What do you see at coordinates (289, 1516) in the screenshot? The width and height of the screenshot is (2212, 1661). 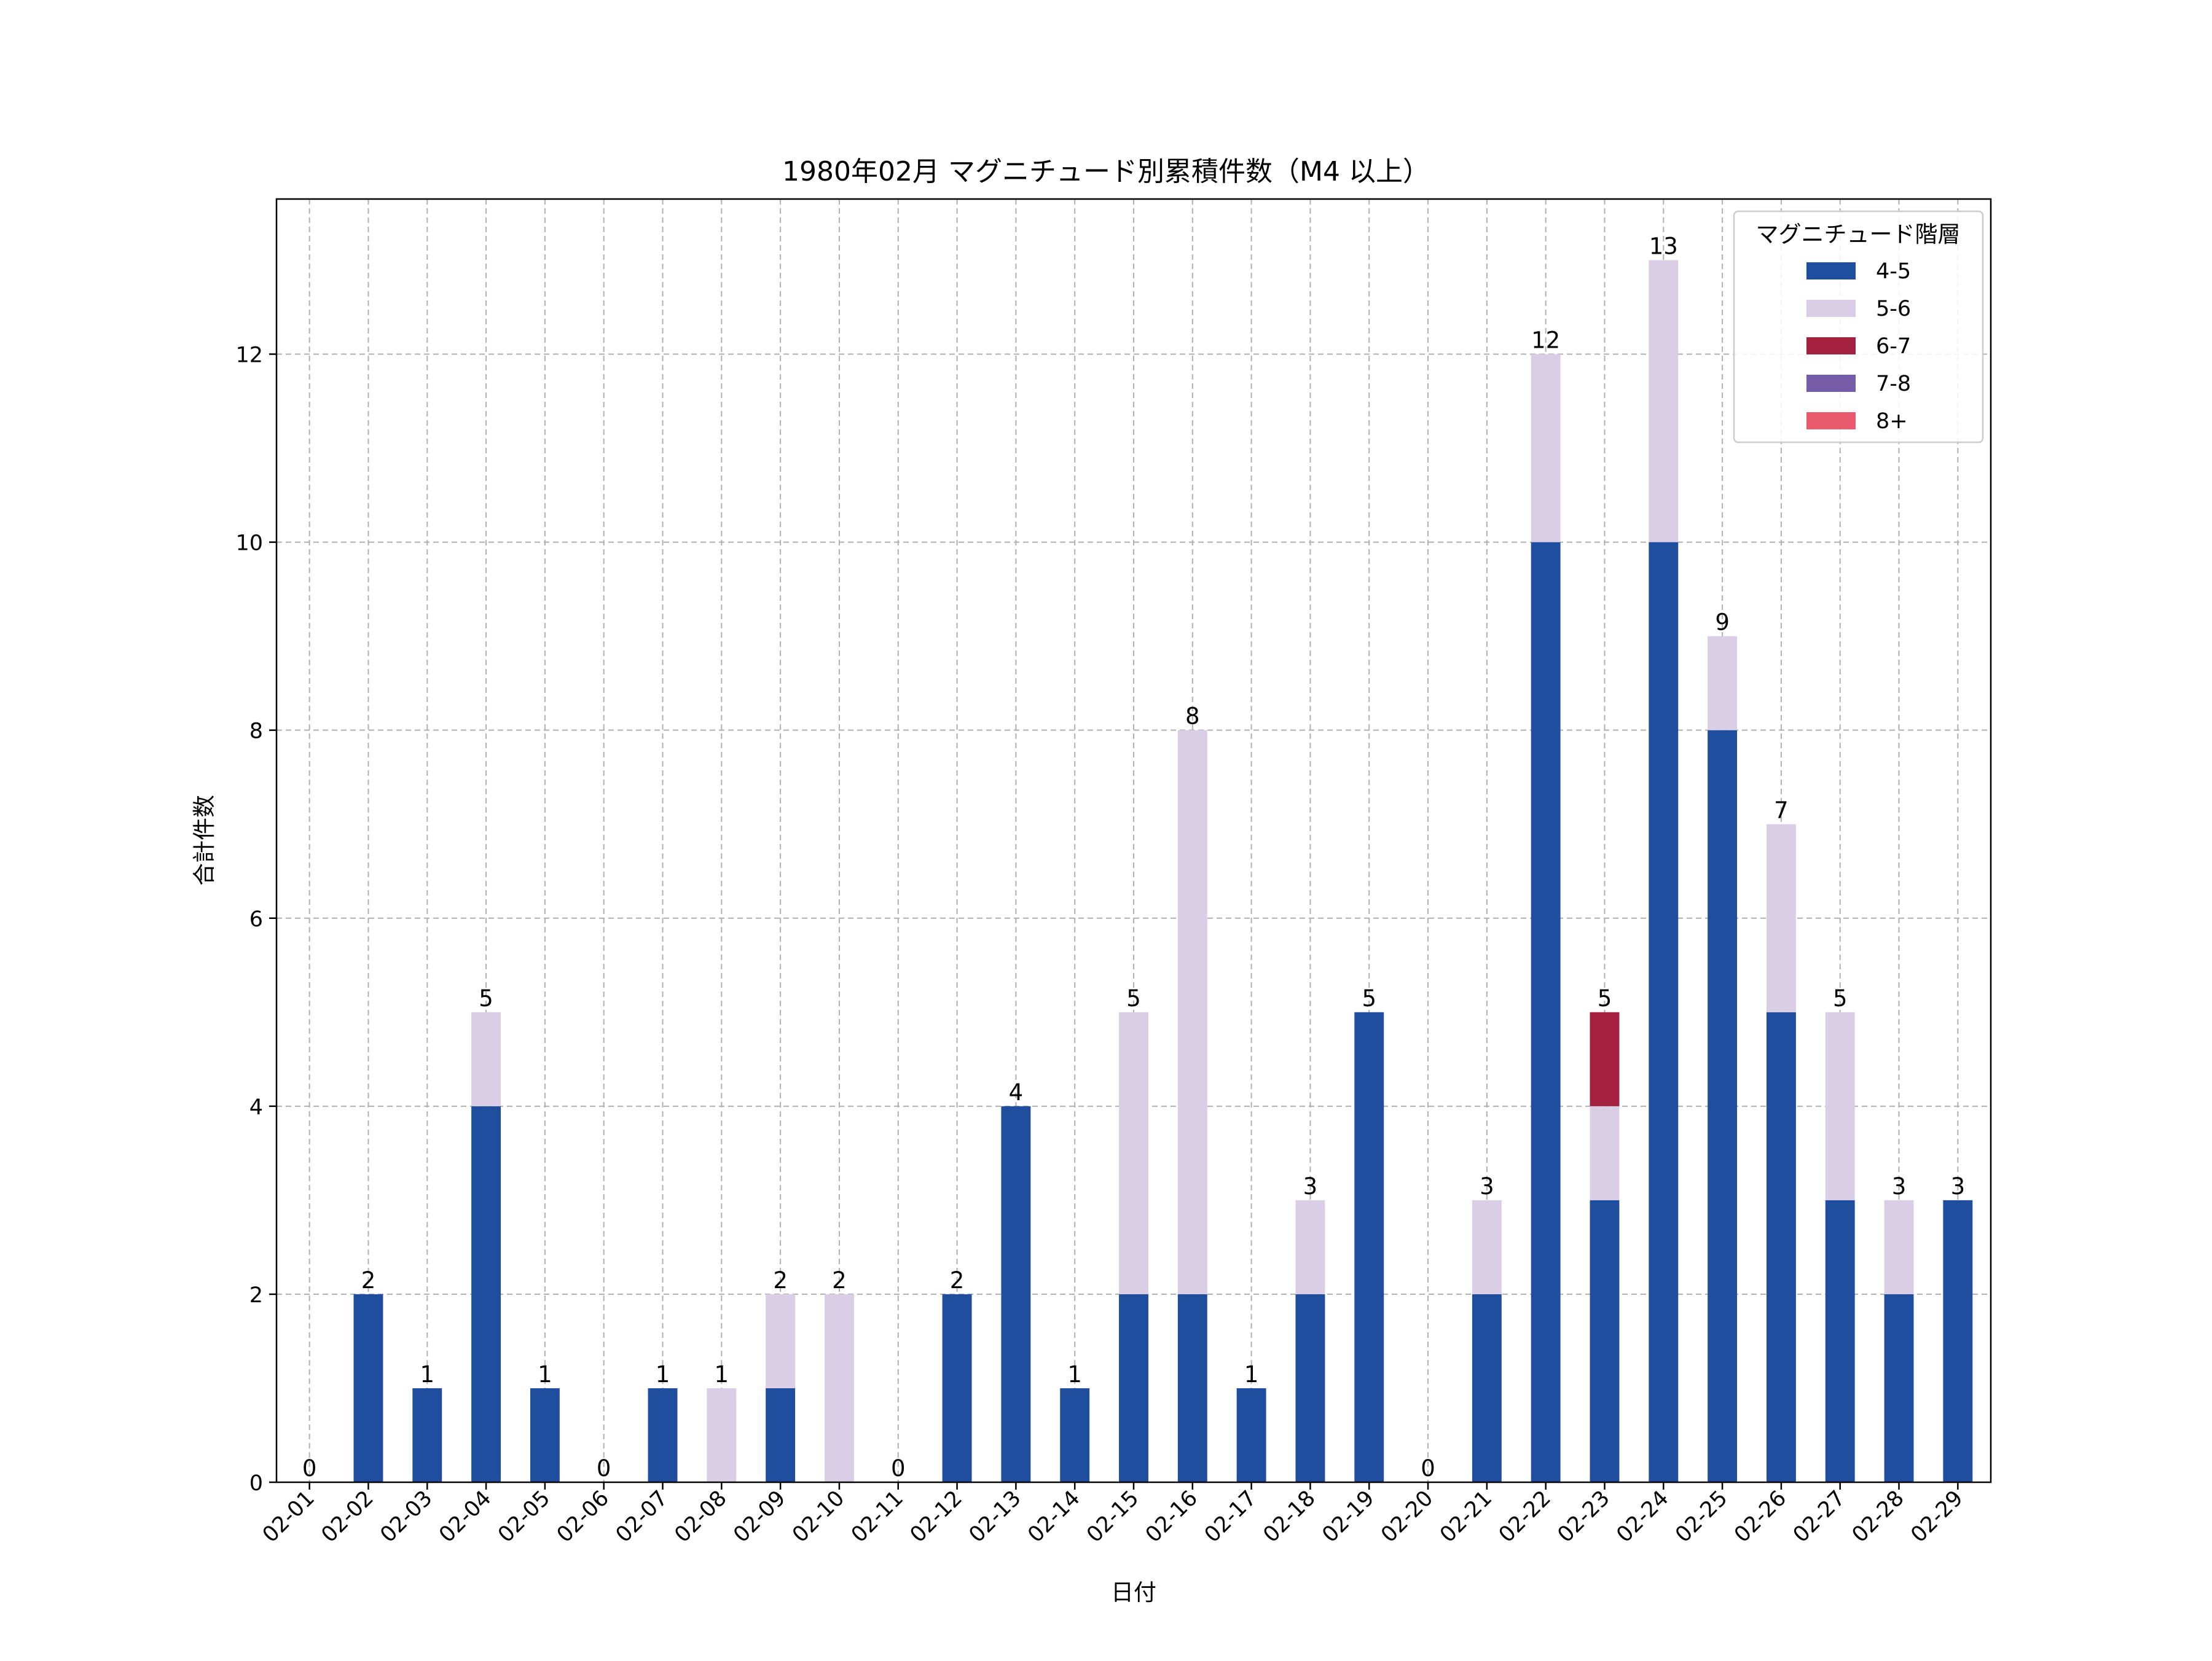 I see `x-tick-label: 02-01` at bounding box center [289, 1516].